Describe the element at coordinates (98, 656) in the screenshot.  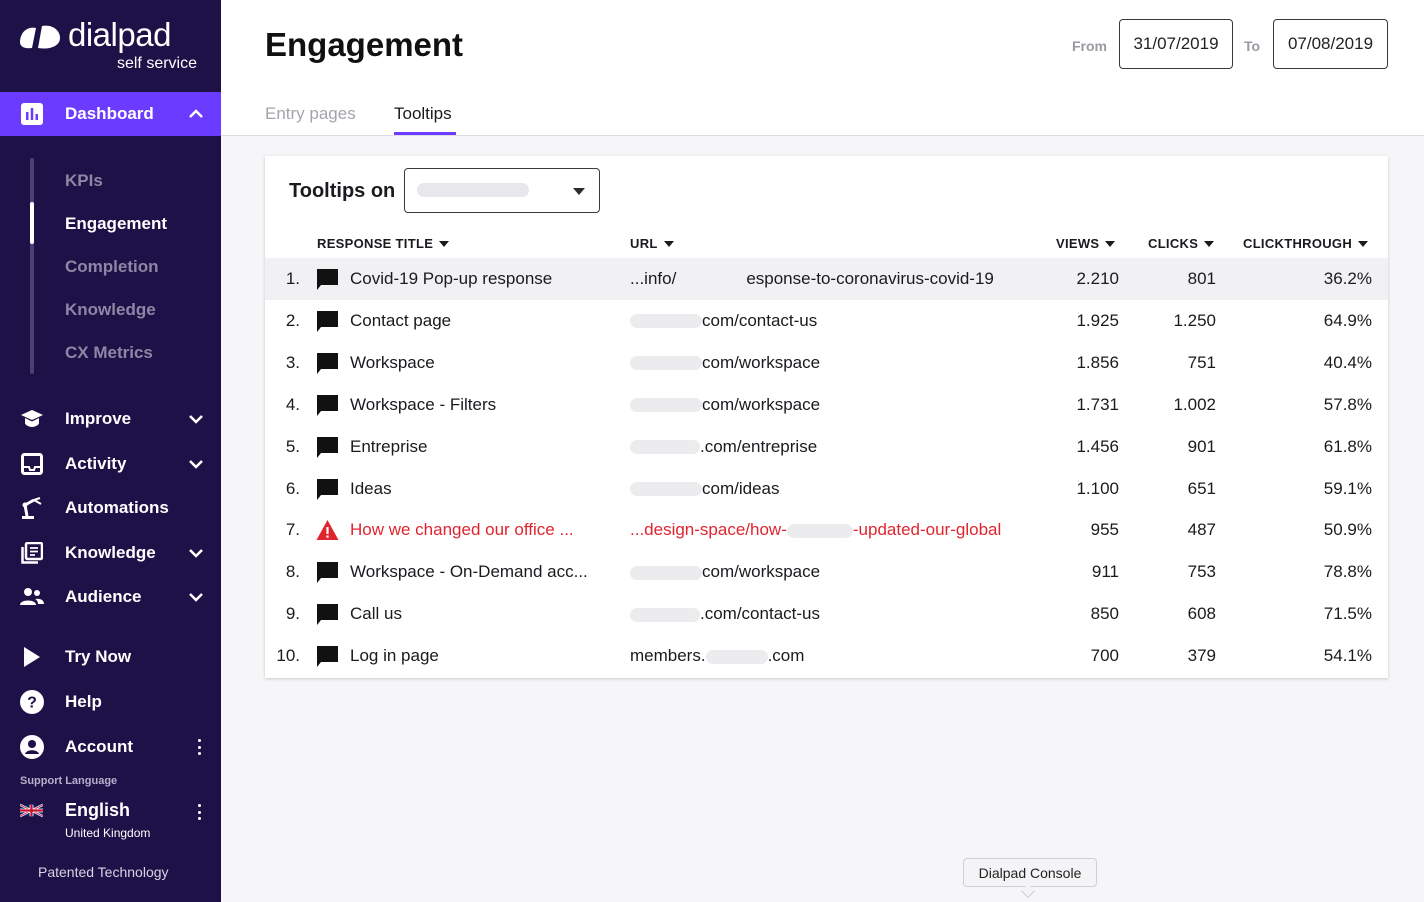
I see `sidebar-item-label: Try Now` at that location.